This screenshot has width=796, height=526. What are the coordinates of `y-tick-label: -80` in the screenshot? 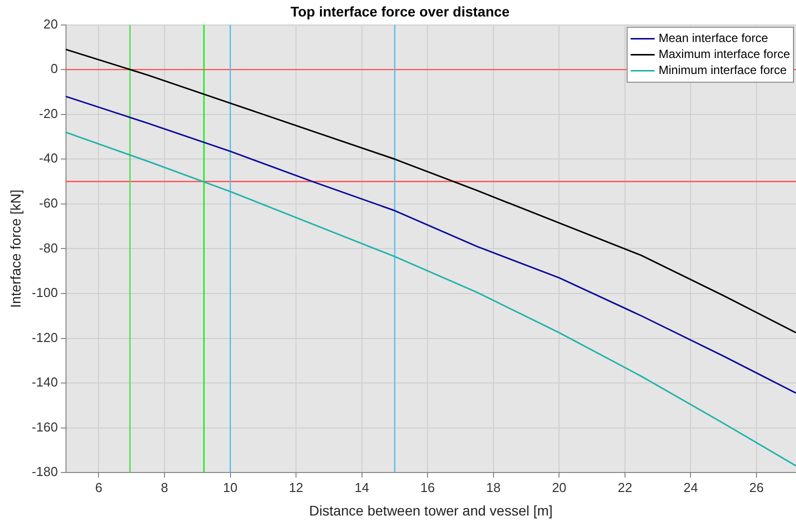 It's located at (48, 248).